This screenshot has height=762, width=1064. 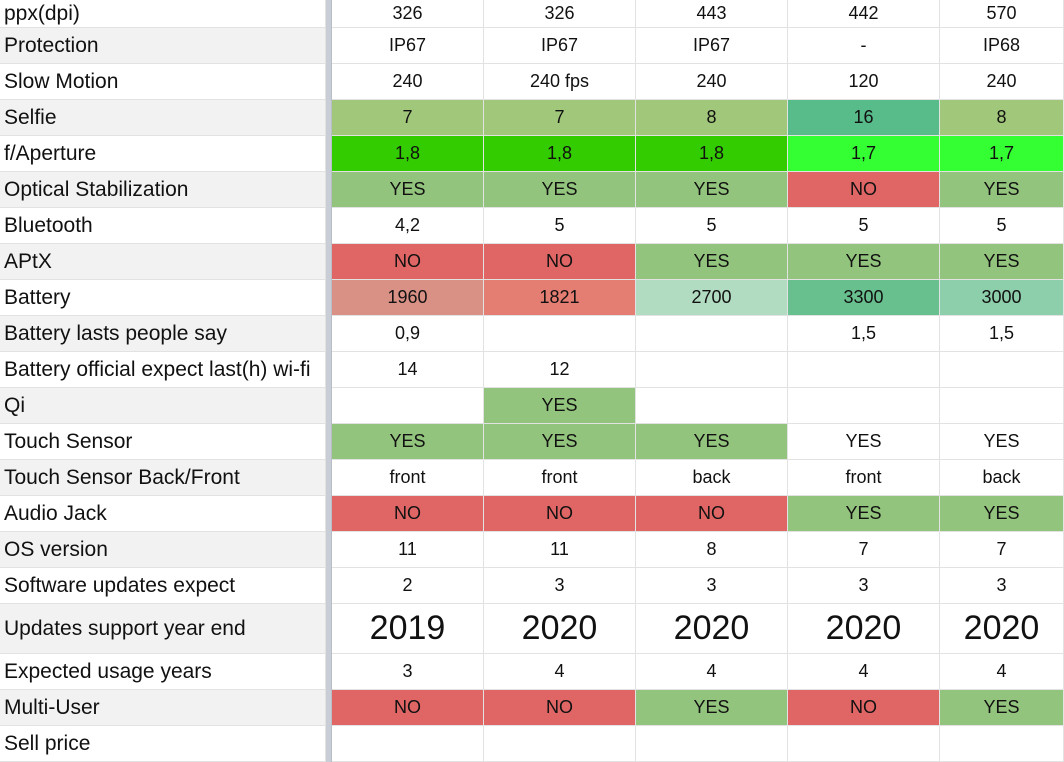 I want to click on table-cell: 0,9, so click(x=408, y=334).